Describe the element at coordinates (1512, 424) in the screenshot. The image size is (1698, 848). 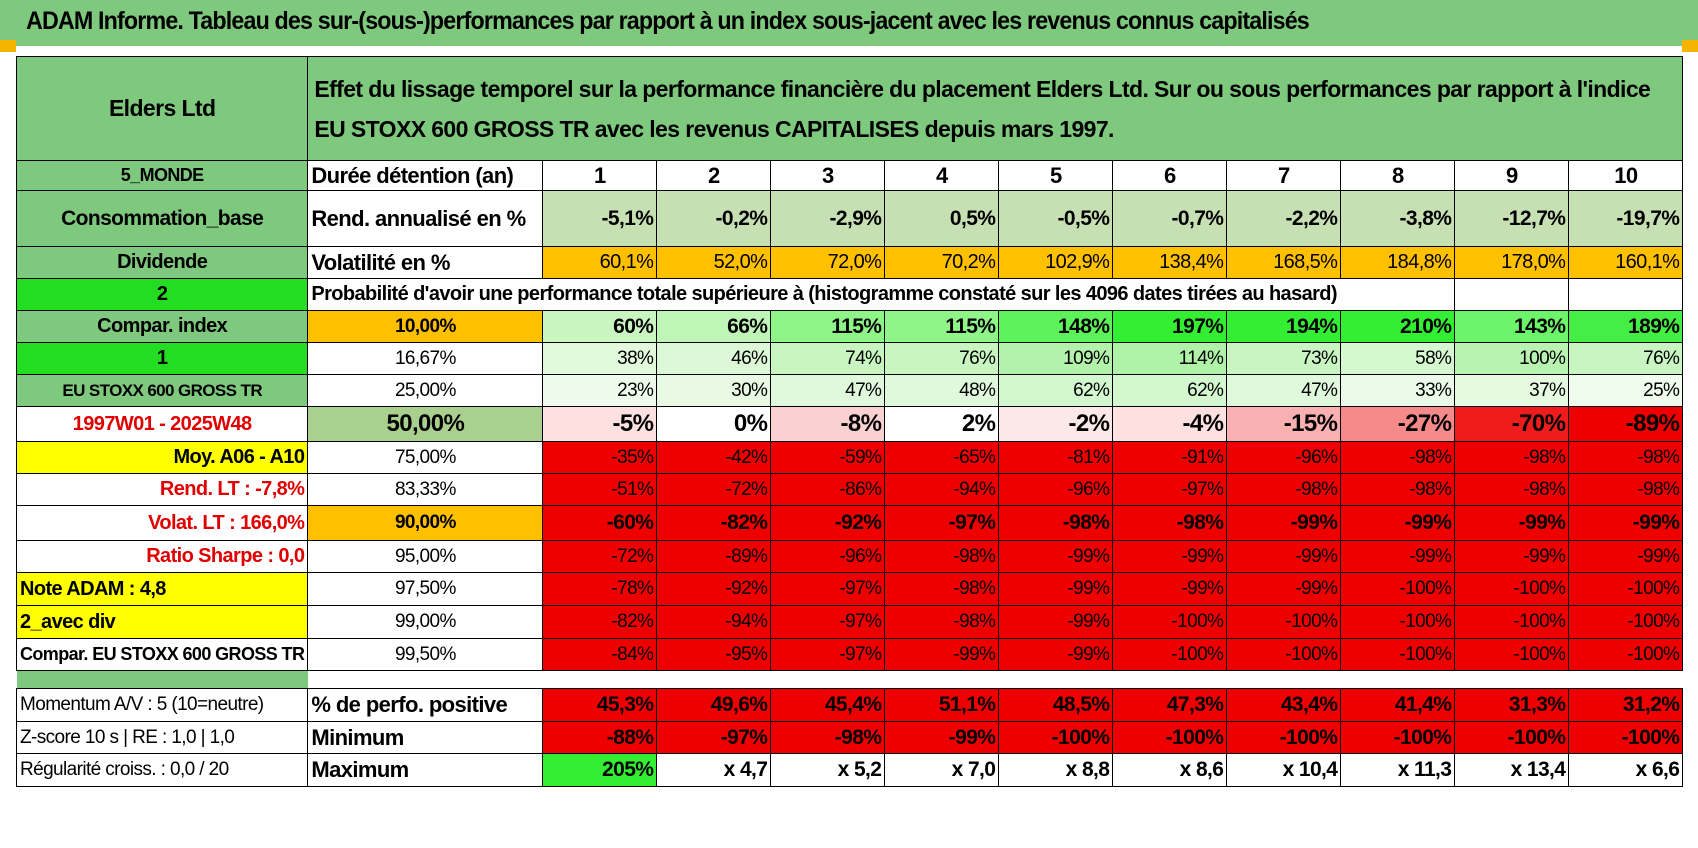
I see `quantile-value: -70%` at that location.